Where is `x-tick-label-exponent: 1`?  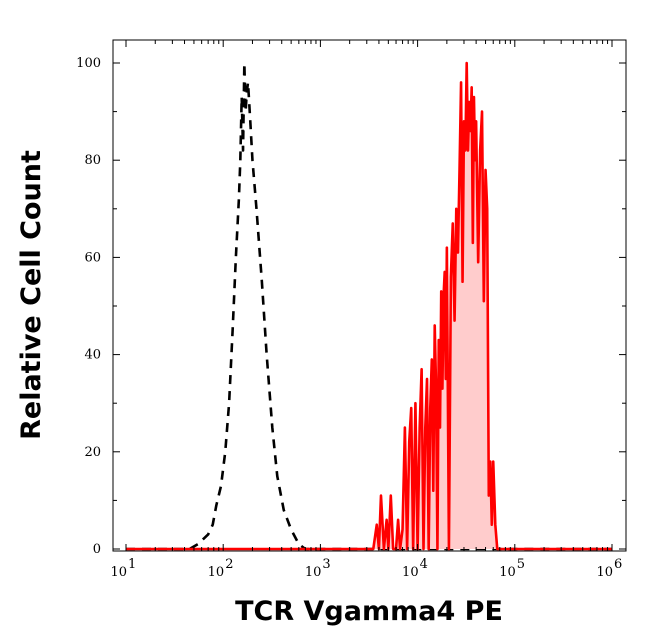 x-tick-label-exponent: 1 is located at coordinates (132, 564).